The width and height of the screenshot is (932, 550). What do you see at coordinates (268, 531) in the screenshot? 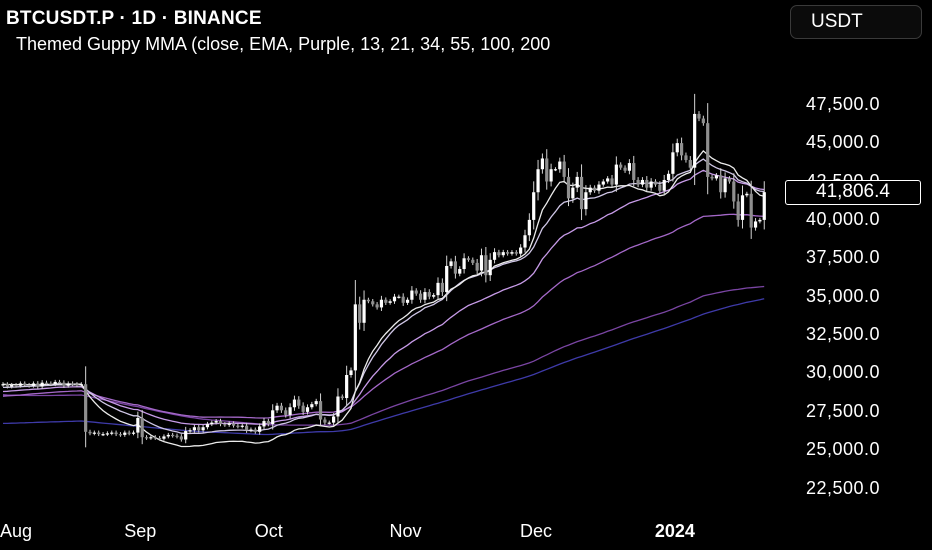
I see `date-tick: Oct` at bounding box center [268, 531].